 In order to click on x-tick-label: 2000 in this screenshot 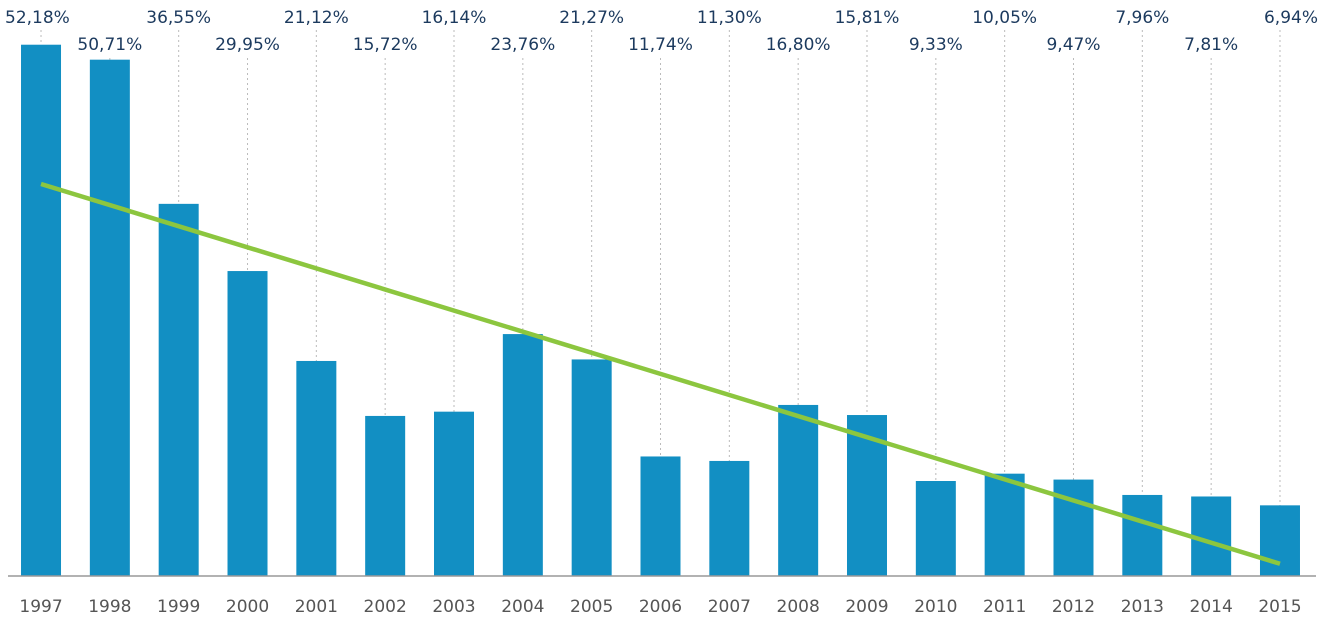, I will do `click(247, 607)`.